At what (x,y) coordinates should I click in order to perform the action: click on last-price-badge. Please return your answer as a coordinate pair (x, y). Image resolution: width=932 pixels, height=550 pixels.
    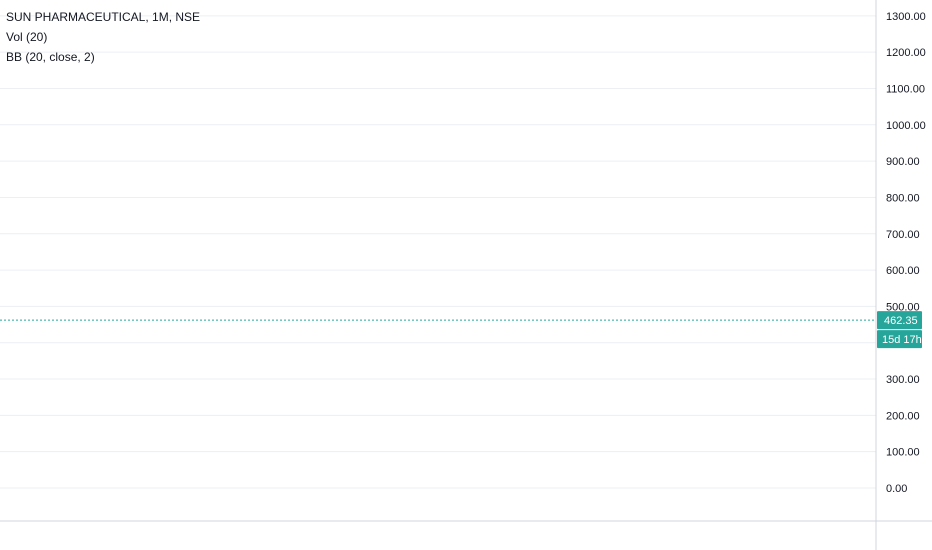
    Looking at the image, I should click on (899, 320).